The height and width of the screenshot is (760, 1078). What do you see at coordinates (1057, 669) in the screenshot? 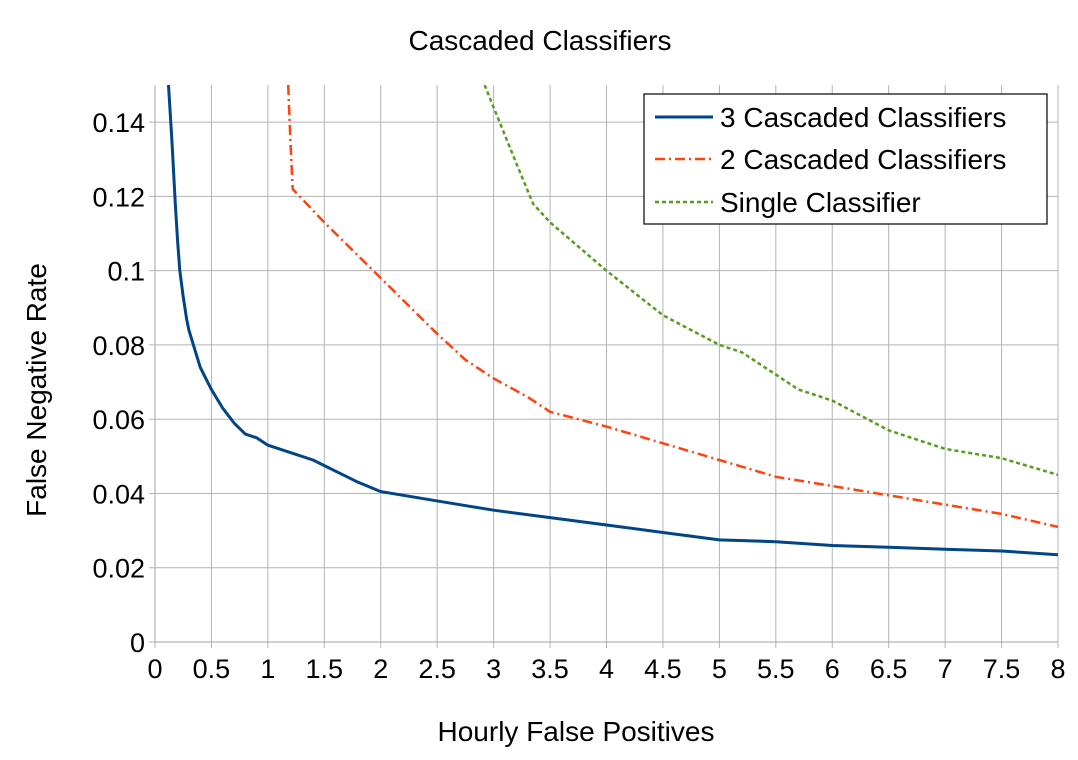
I see `x-tick-label: 8` at bounding box center [1057, 669].